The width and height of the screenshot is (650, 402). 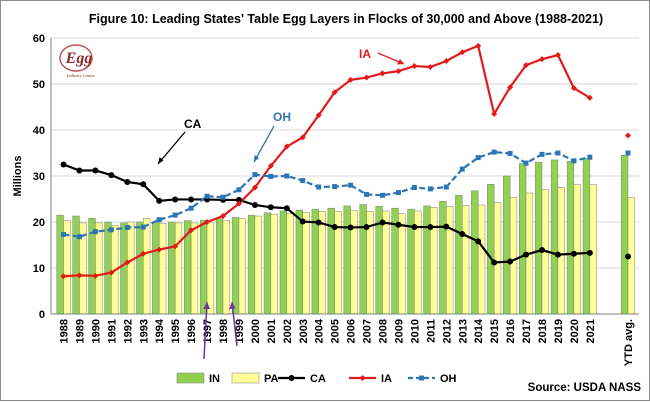 I want to click on point-ia-2013, so click(x=462, y=52).